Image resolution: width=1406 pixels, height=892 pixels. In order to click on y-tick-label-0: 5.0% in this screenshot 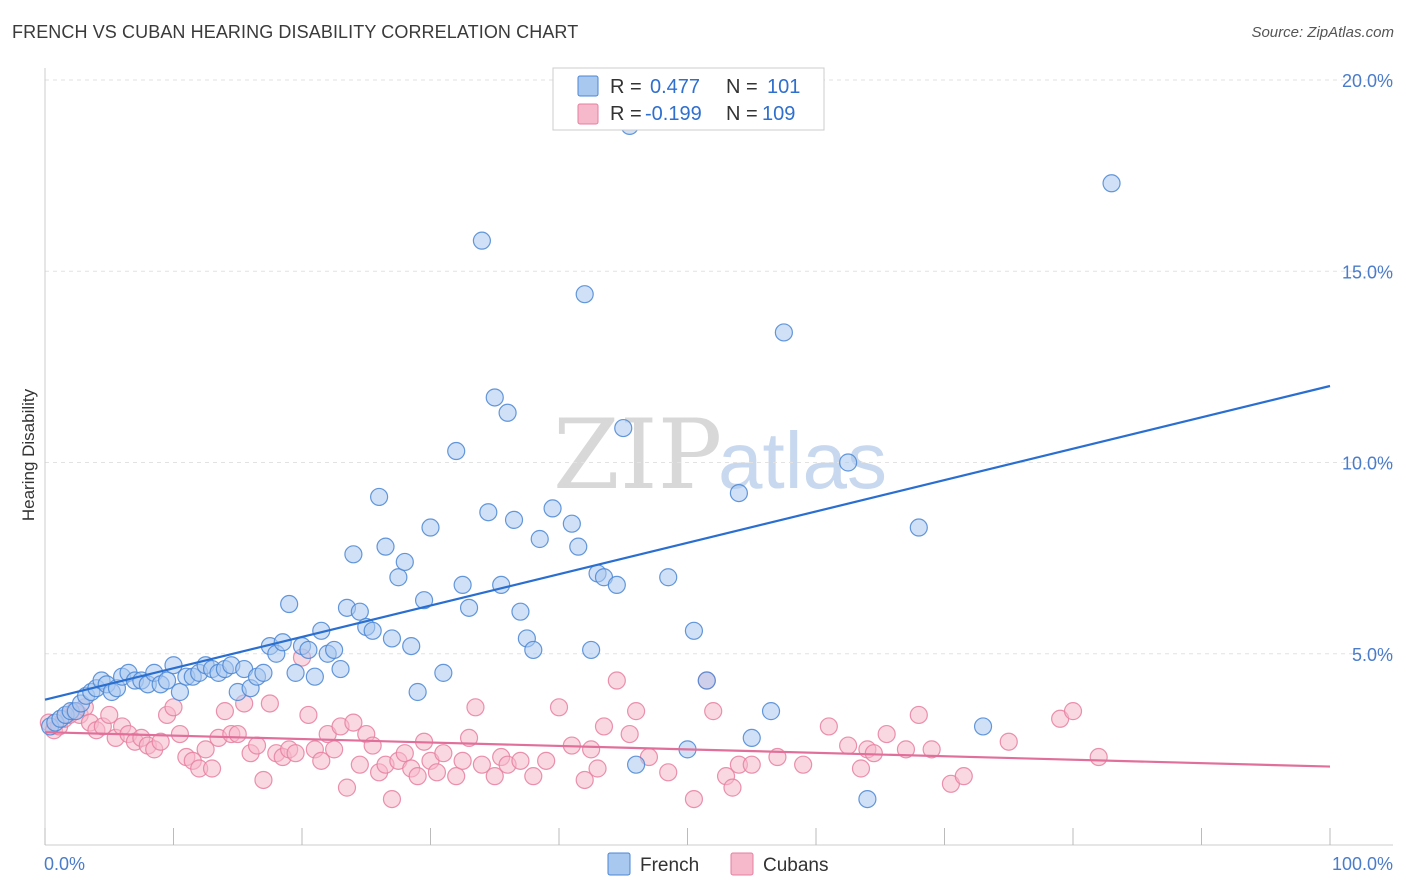, I will do `click(1372, 655)`.